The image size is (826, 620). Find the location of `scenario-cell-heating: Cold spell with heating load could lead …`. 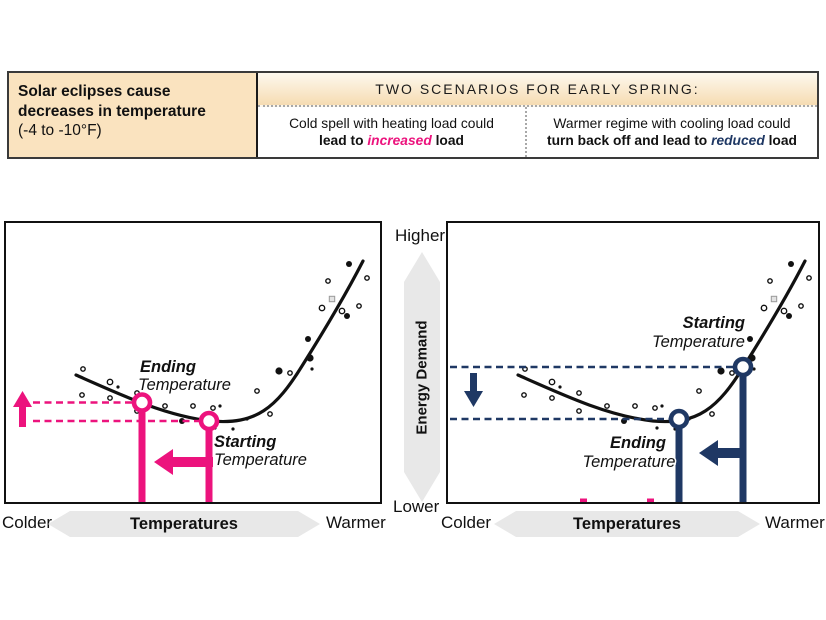

scenario-cell-heating: Cold spell with heating load could lead … is located at coordinates (392, 132).